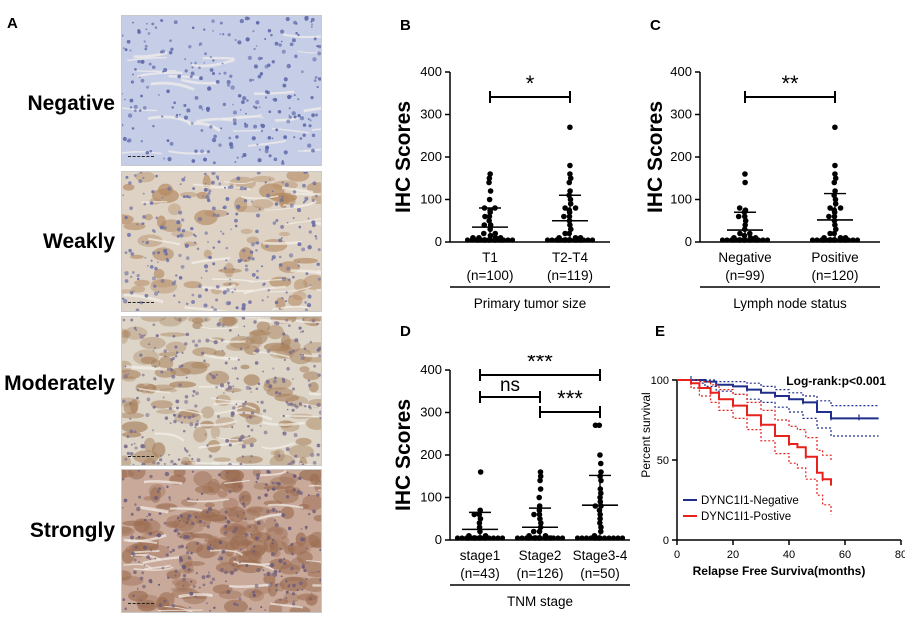 The width and height of the screenshot is (909, 620). Describe the element at coordinates (530, 83) in the screenshot. I see `significance-label: *` at that location.